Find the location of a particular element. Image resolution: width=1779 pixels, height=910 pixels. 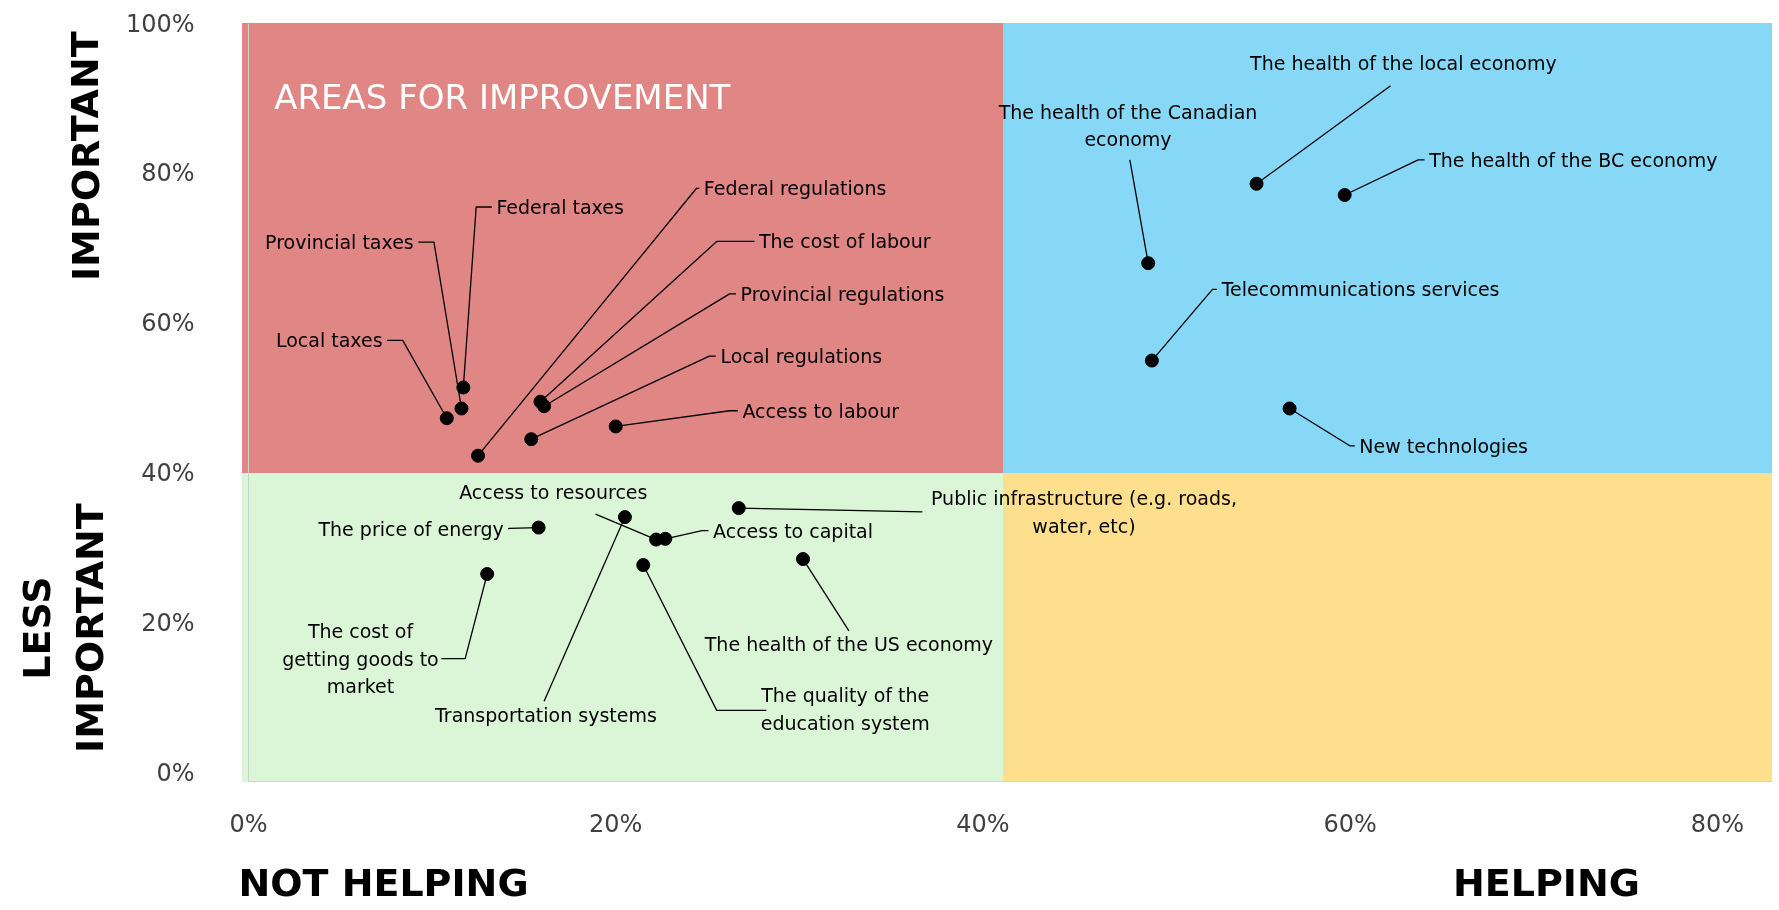

text: NOT HELPING is located at coordinates (383, 882).